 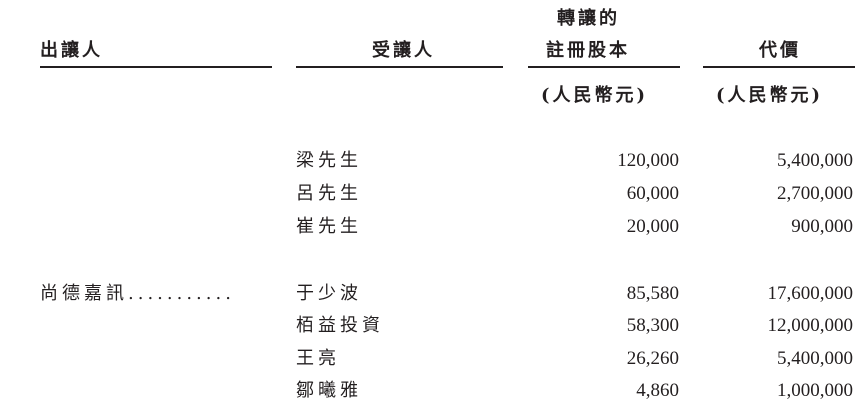 What do you see at coordinates (648, 160) in the screenshot?
I see `capital: 120,000` at bounding box center [648, 160].